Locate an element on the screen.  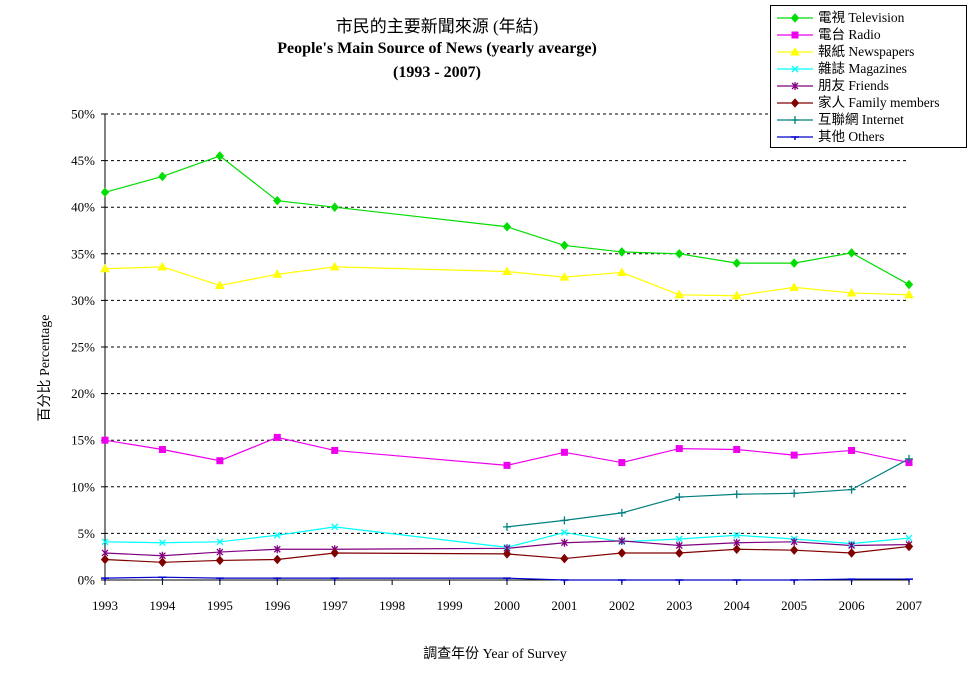
legend-item: 報紙 Newspapers is located at coordinates (868, 51).